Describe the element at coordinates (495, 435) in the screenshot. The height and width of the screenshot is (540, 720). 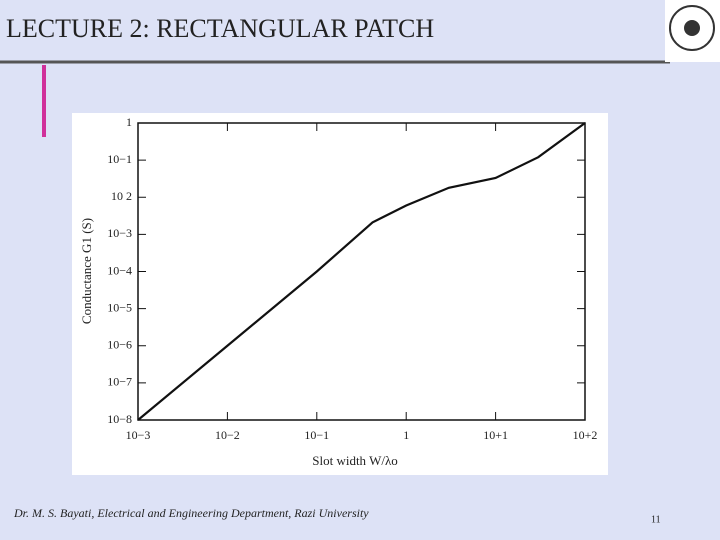
I see `x-tick-label: 10+1` at that location.